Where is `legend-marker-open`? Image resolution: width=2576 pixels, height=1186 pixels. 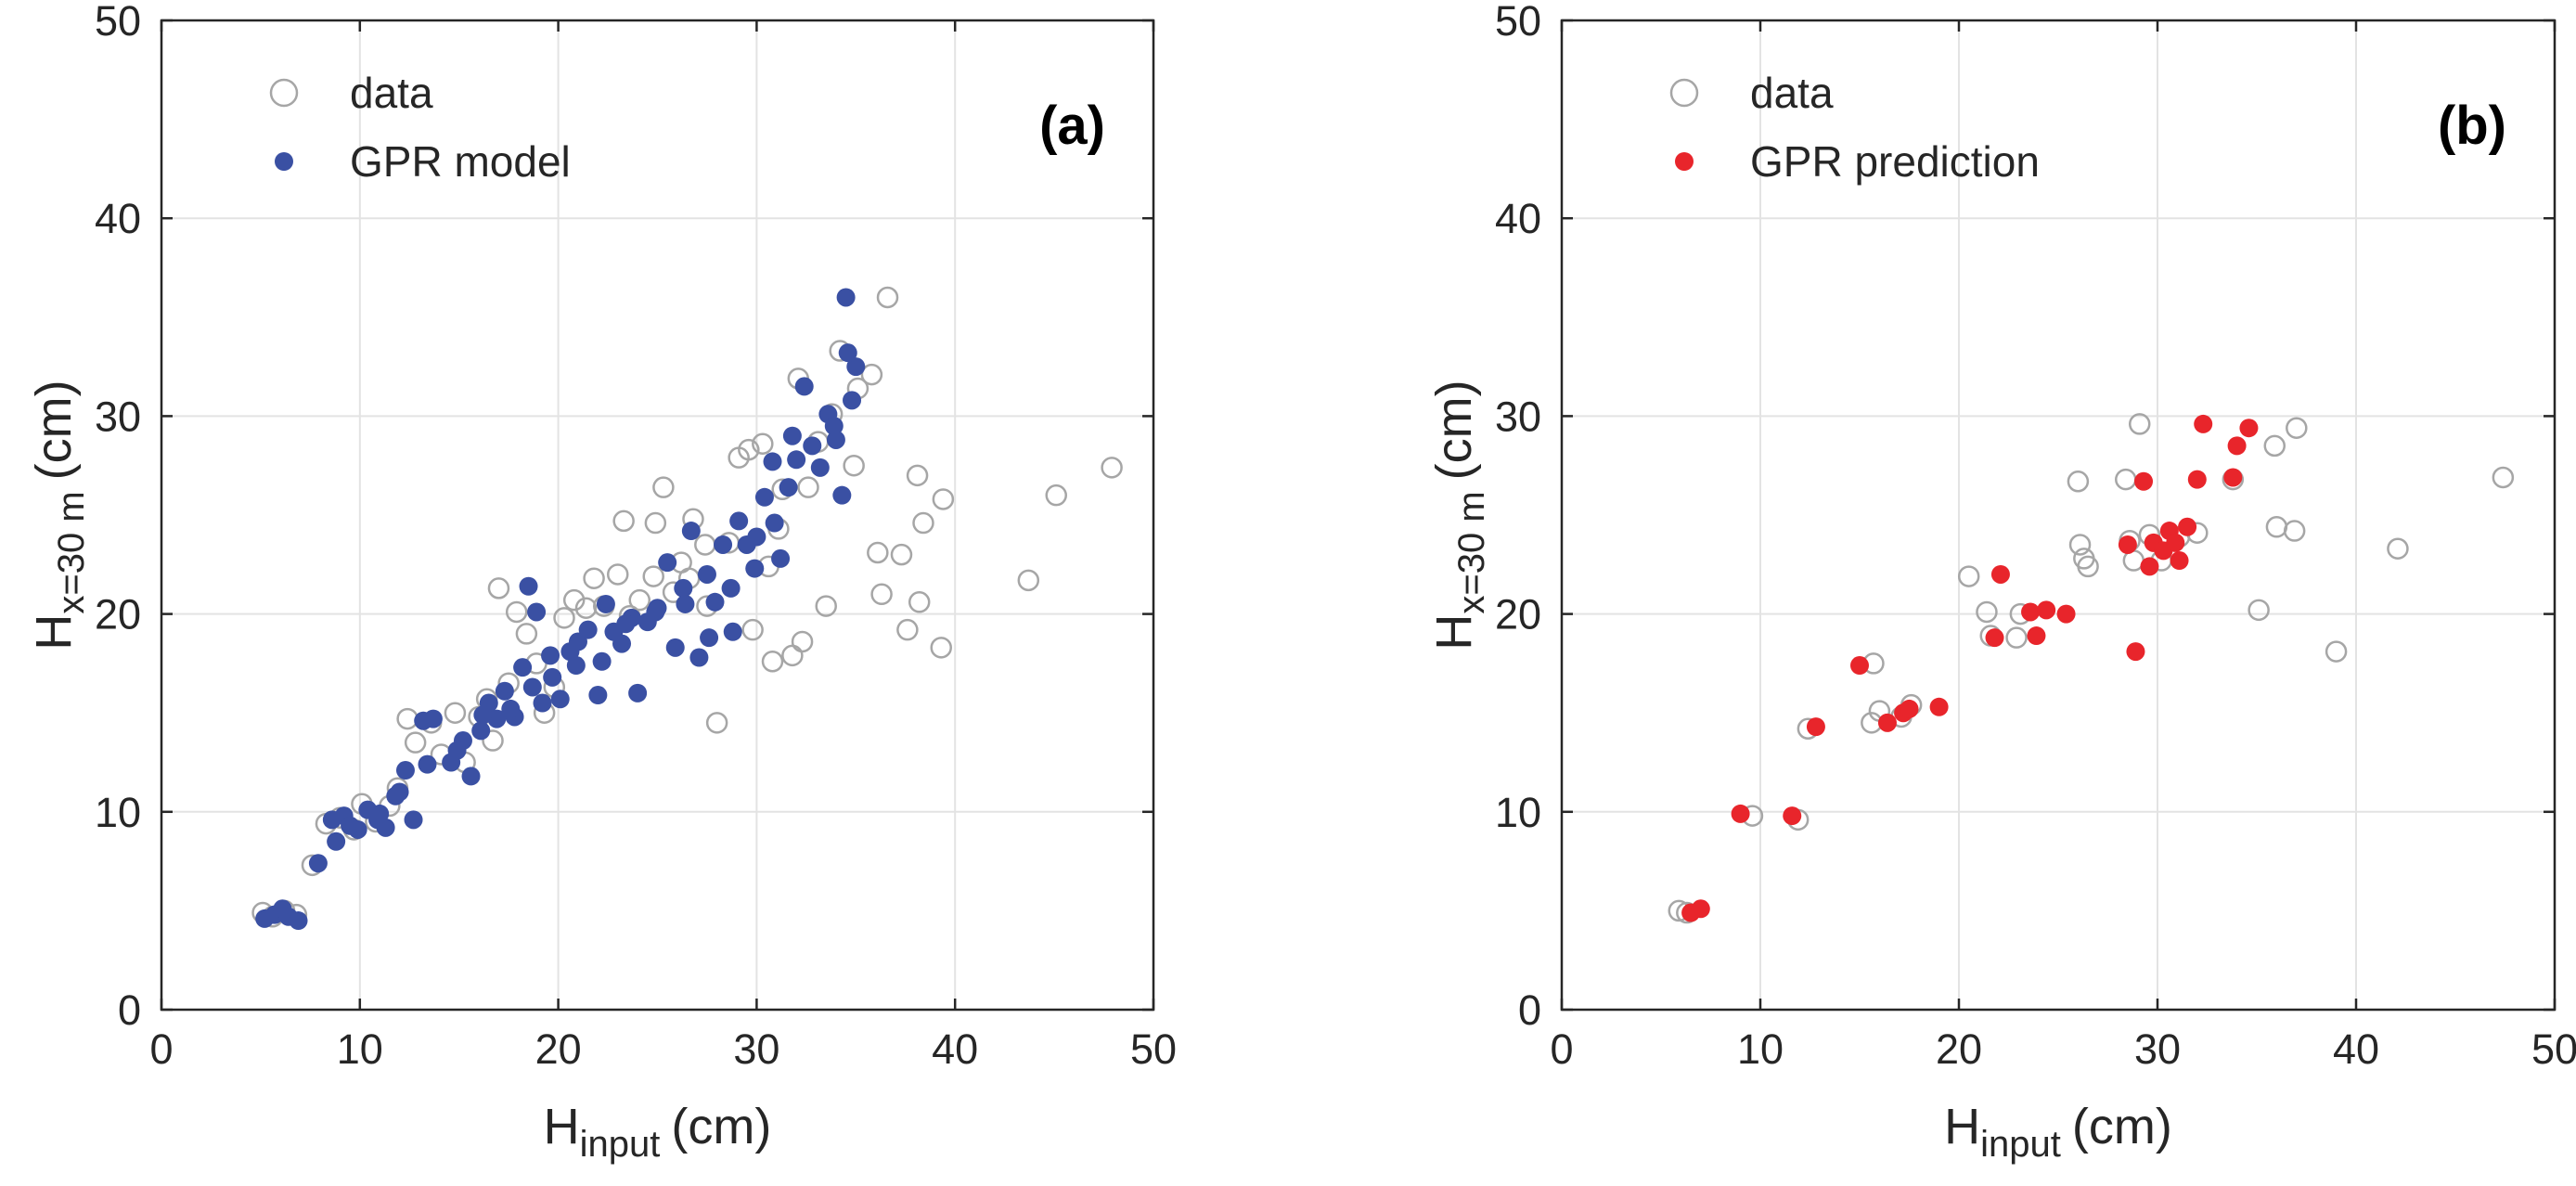
legend-marker-open is located at coordinates (1684, 93).